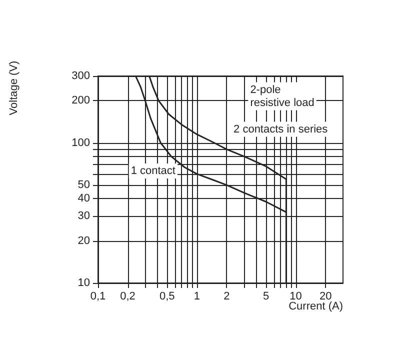 This screenshot has width=400, height=350. Describe the element at coordinates (14, 88) in the screenshot. I see `y-axis-title: Voltage (V)` at that location.